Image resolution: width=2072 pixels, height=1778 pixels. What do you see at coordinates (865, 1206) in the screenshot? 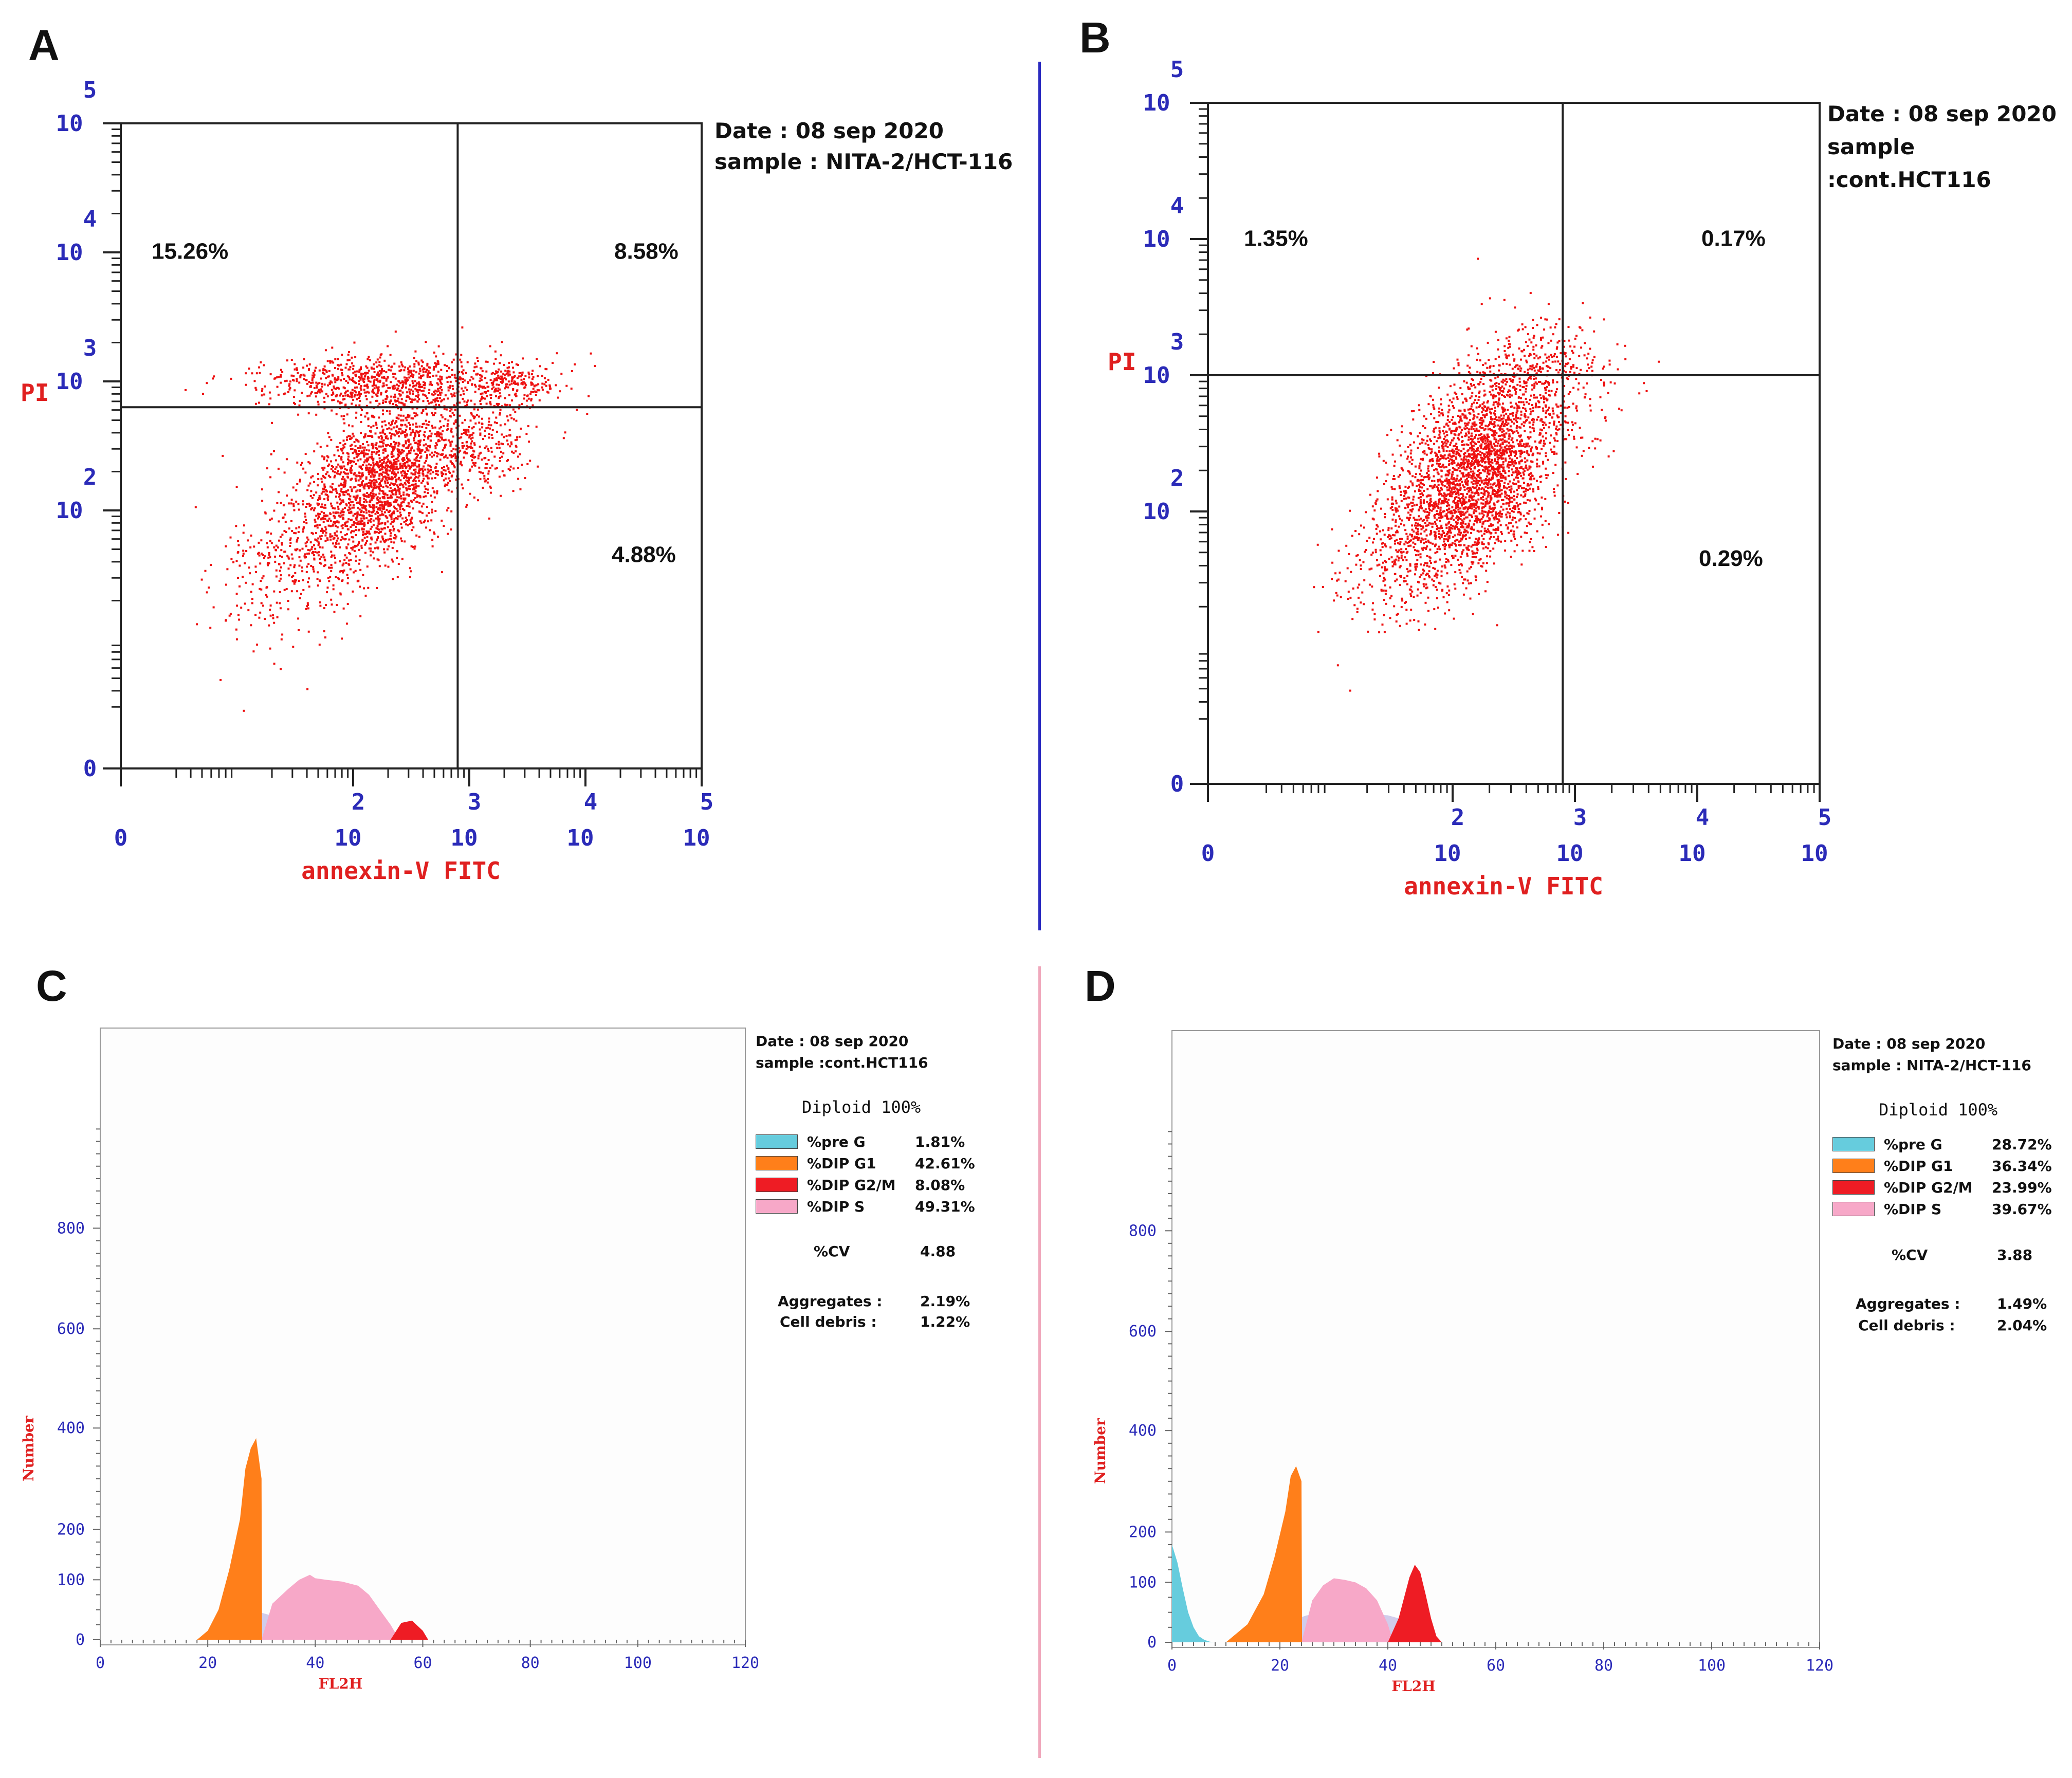
I see `legend-item: %DIP S 49.31%` at bounding box center [865, 1206].